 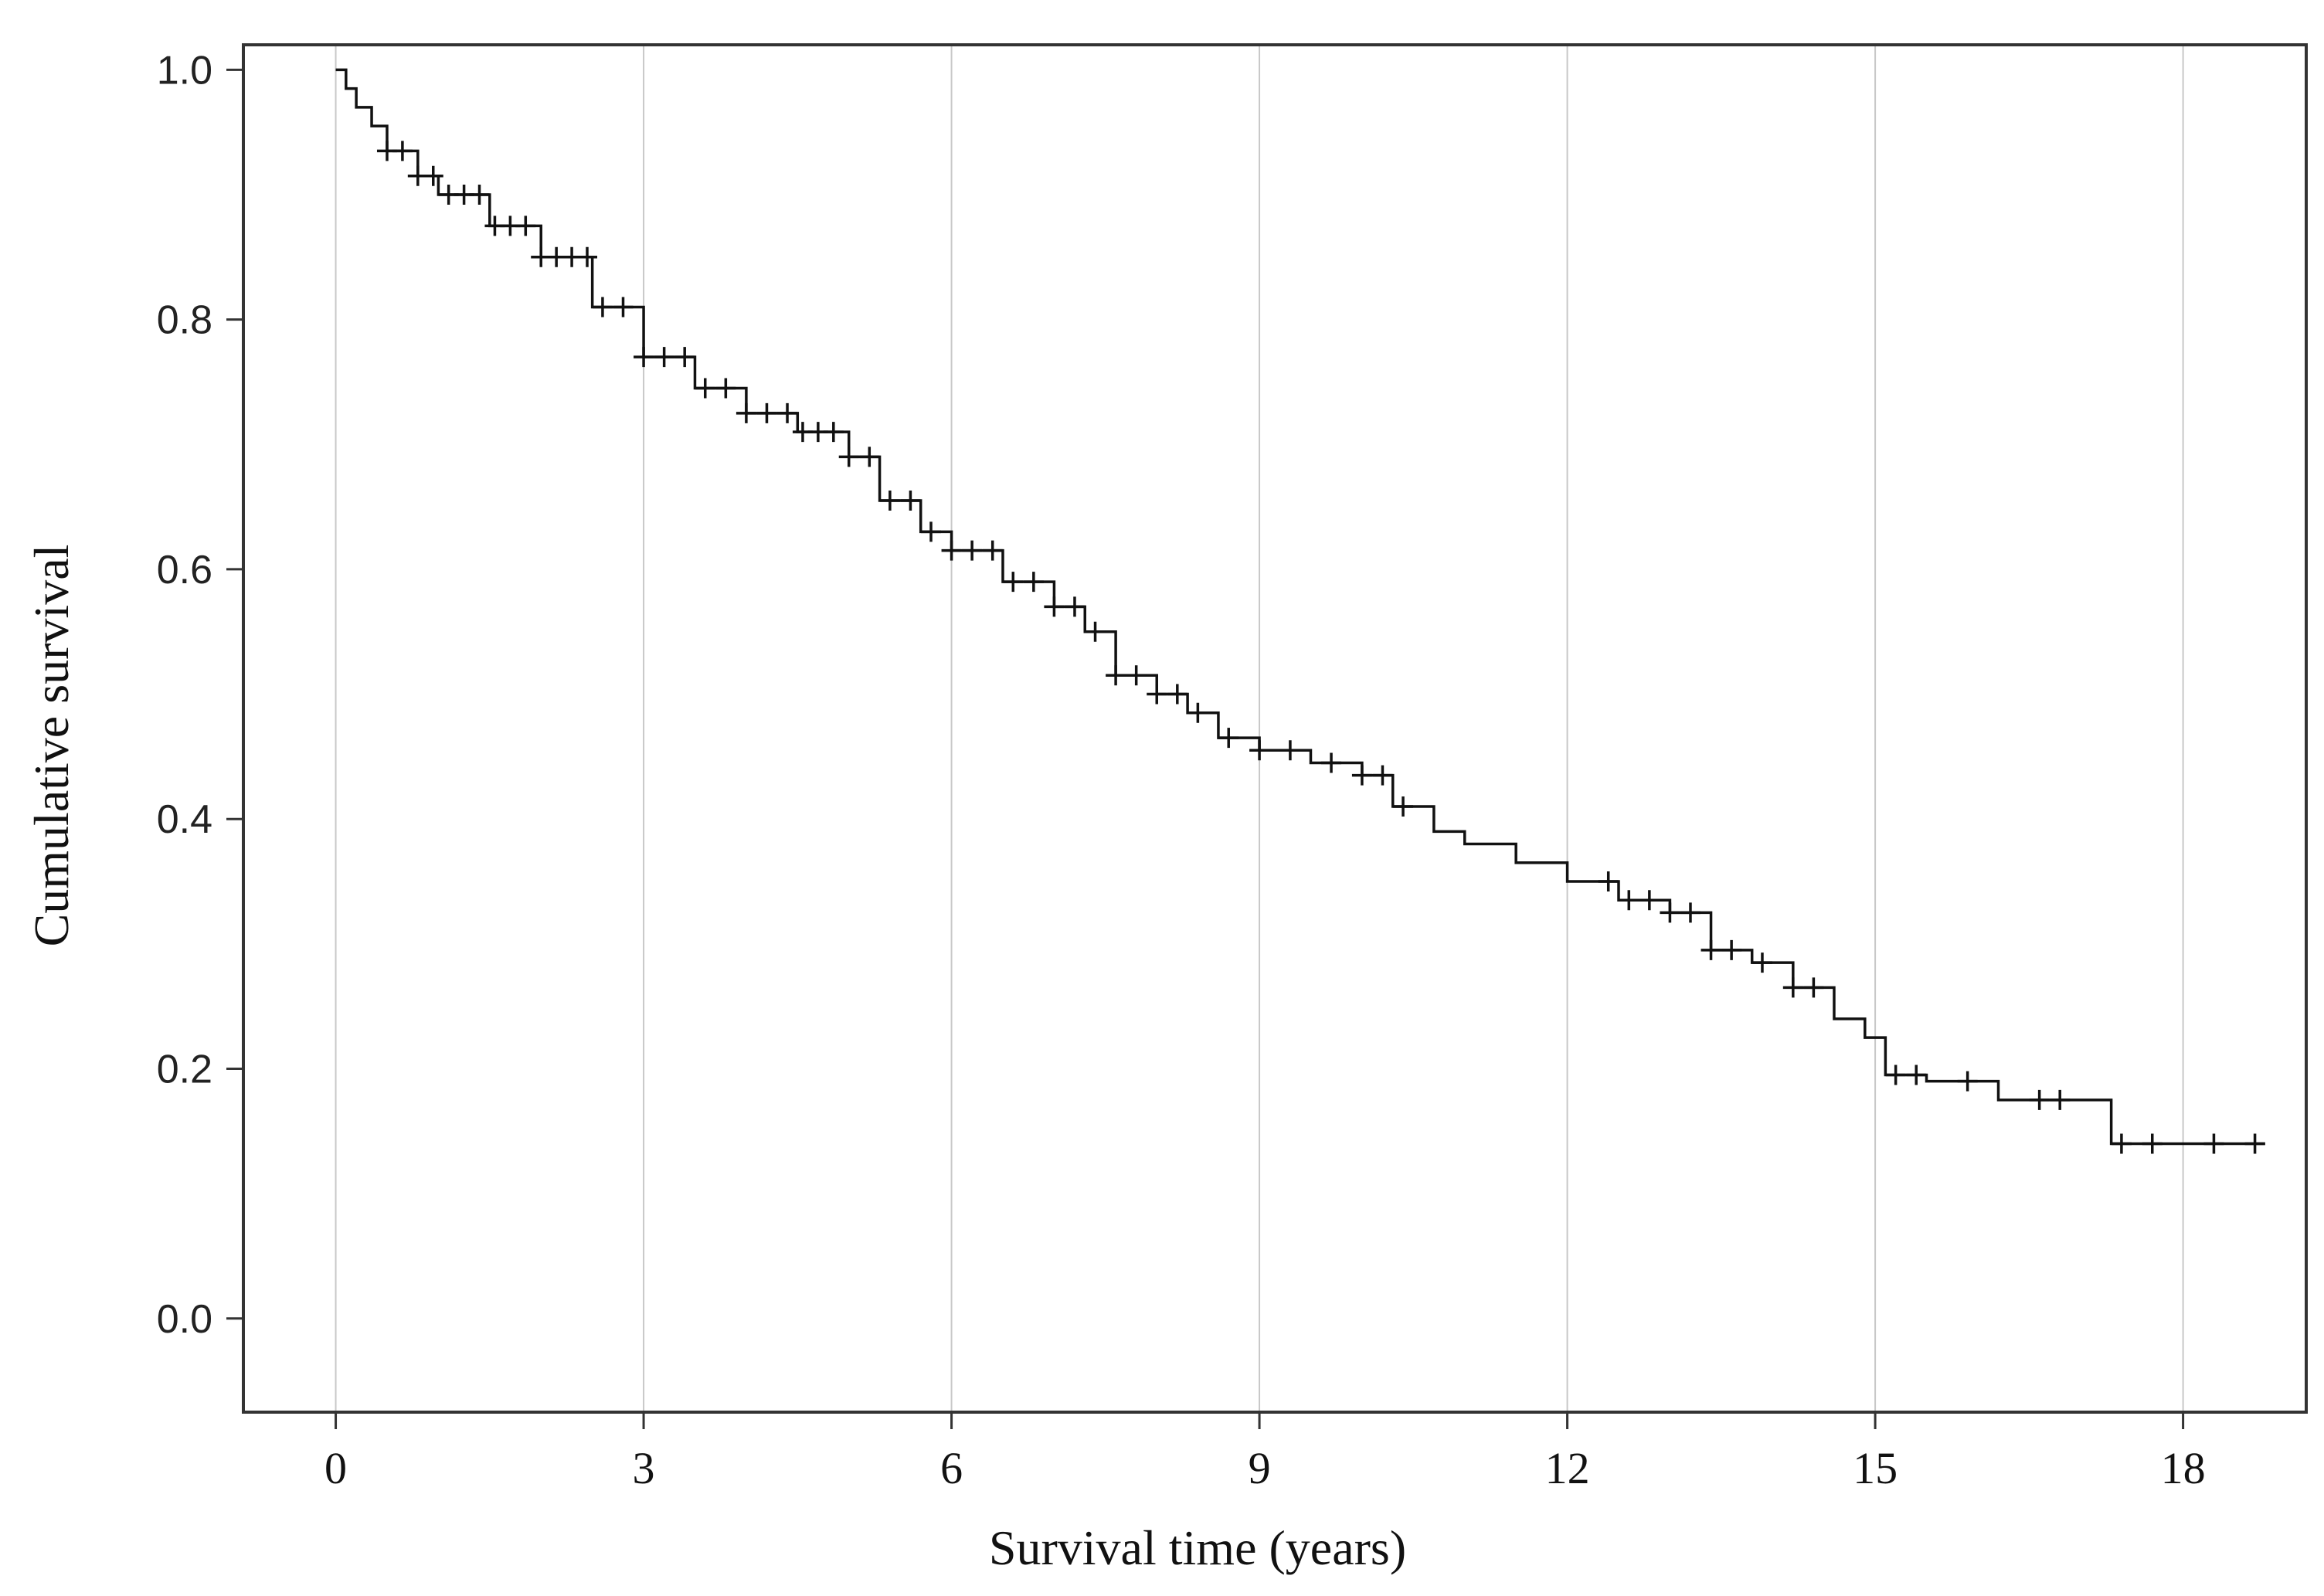 I want to click on y-tick-label: 0.8, so click(x=185, y=320).